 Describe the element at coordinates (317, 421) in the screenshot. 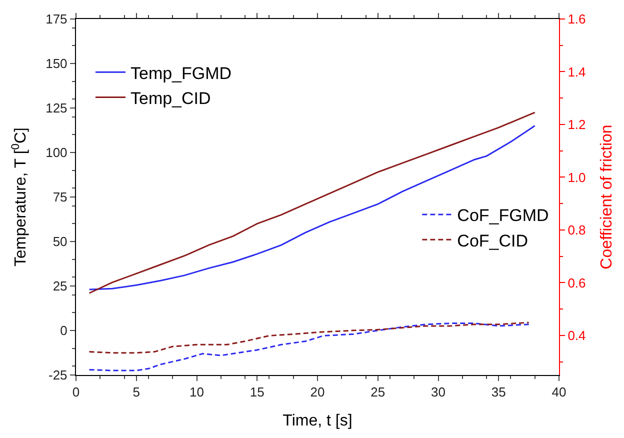

I see `x-axis-title: Time, t [s]` at that location.